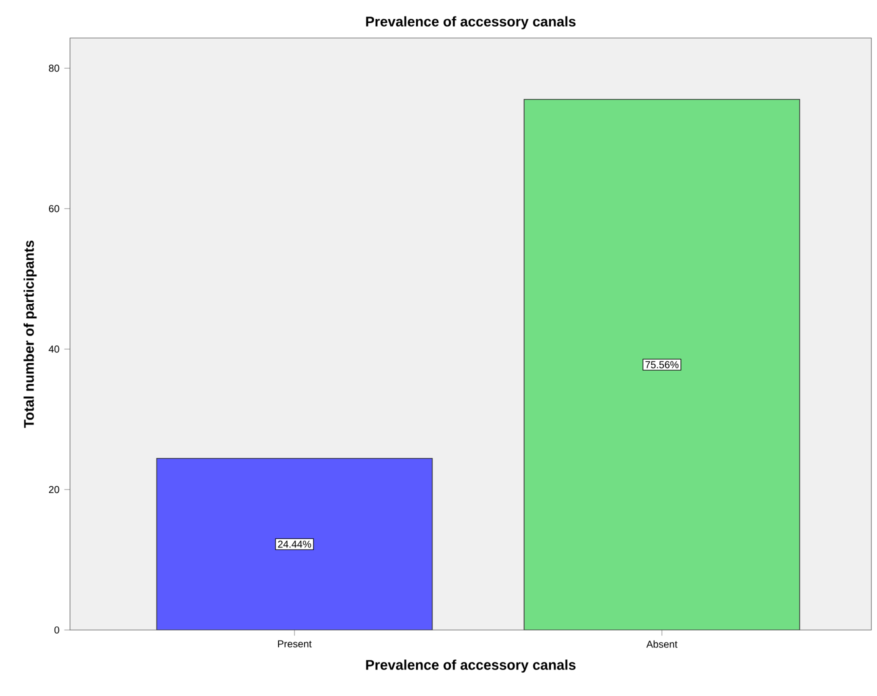 The image size is (877, 696). What do you see at coordinates (54, 208) in the screenshot?
I see `y-tick-label: 60` at bounding box center [54, 208].